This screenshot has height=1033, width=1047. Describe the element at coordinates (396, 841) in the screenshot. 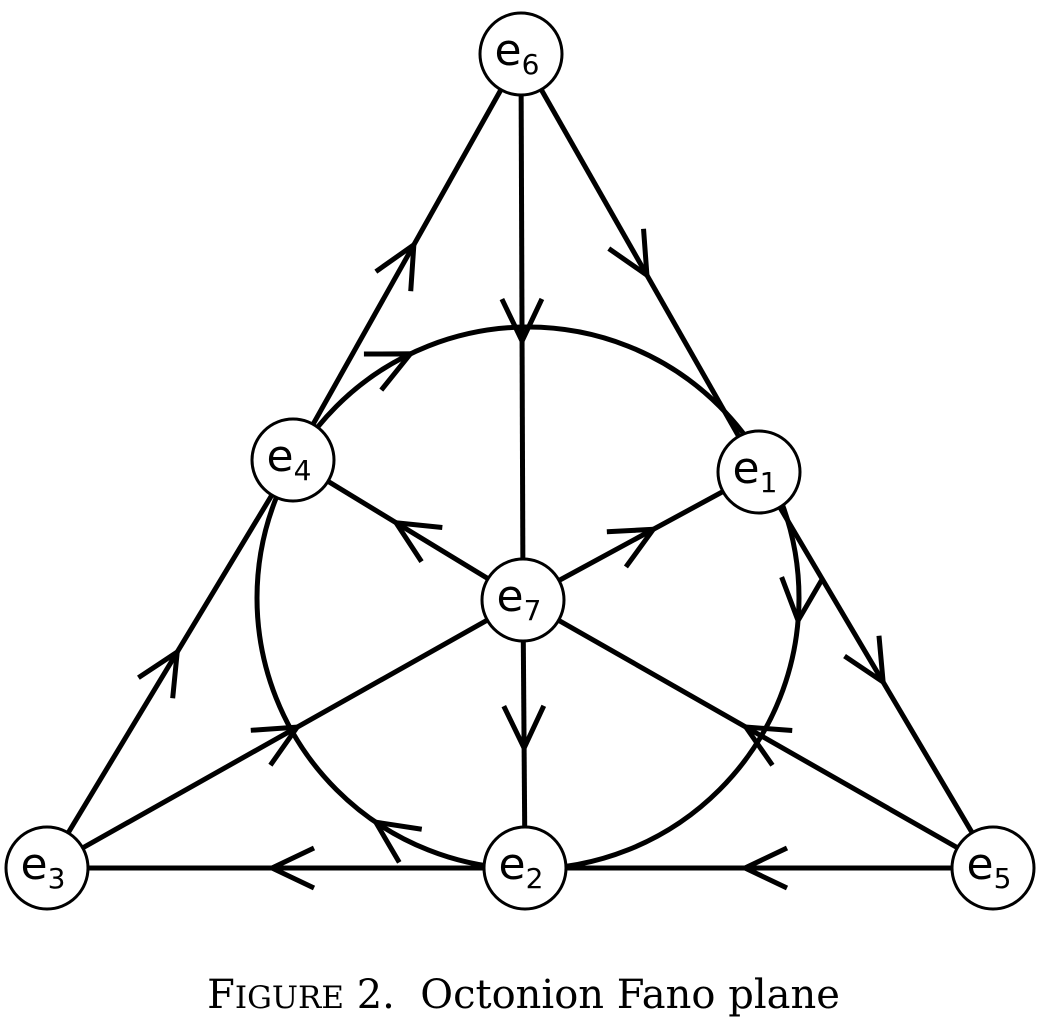

I see `arrow-circle-e2-e4` at that location.